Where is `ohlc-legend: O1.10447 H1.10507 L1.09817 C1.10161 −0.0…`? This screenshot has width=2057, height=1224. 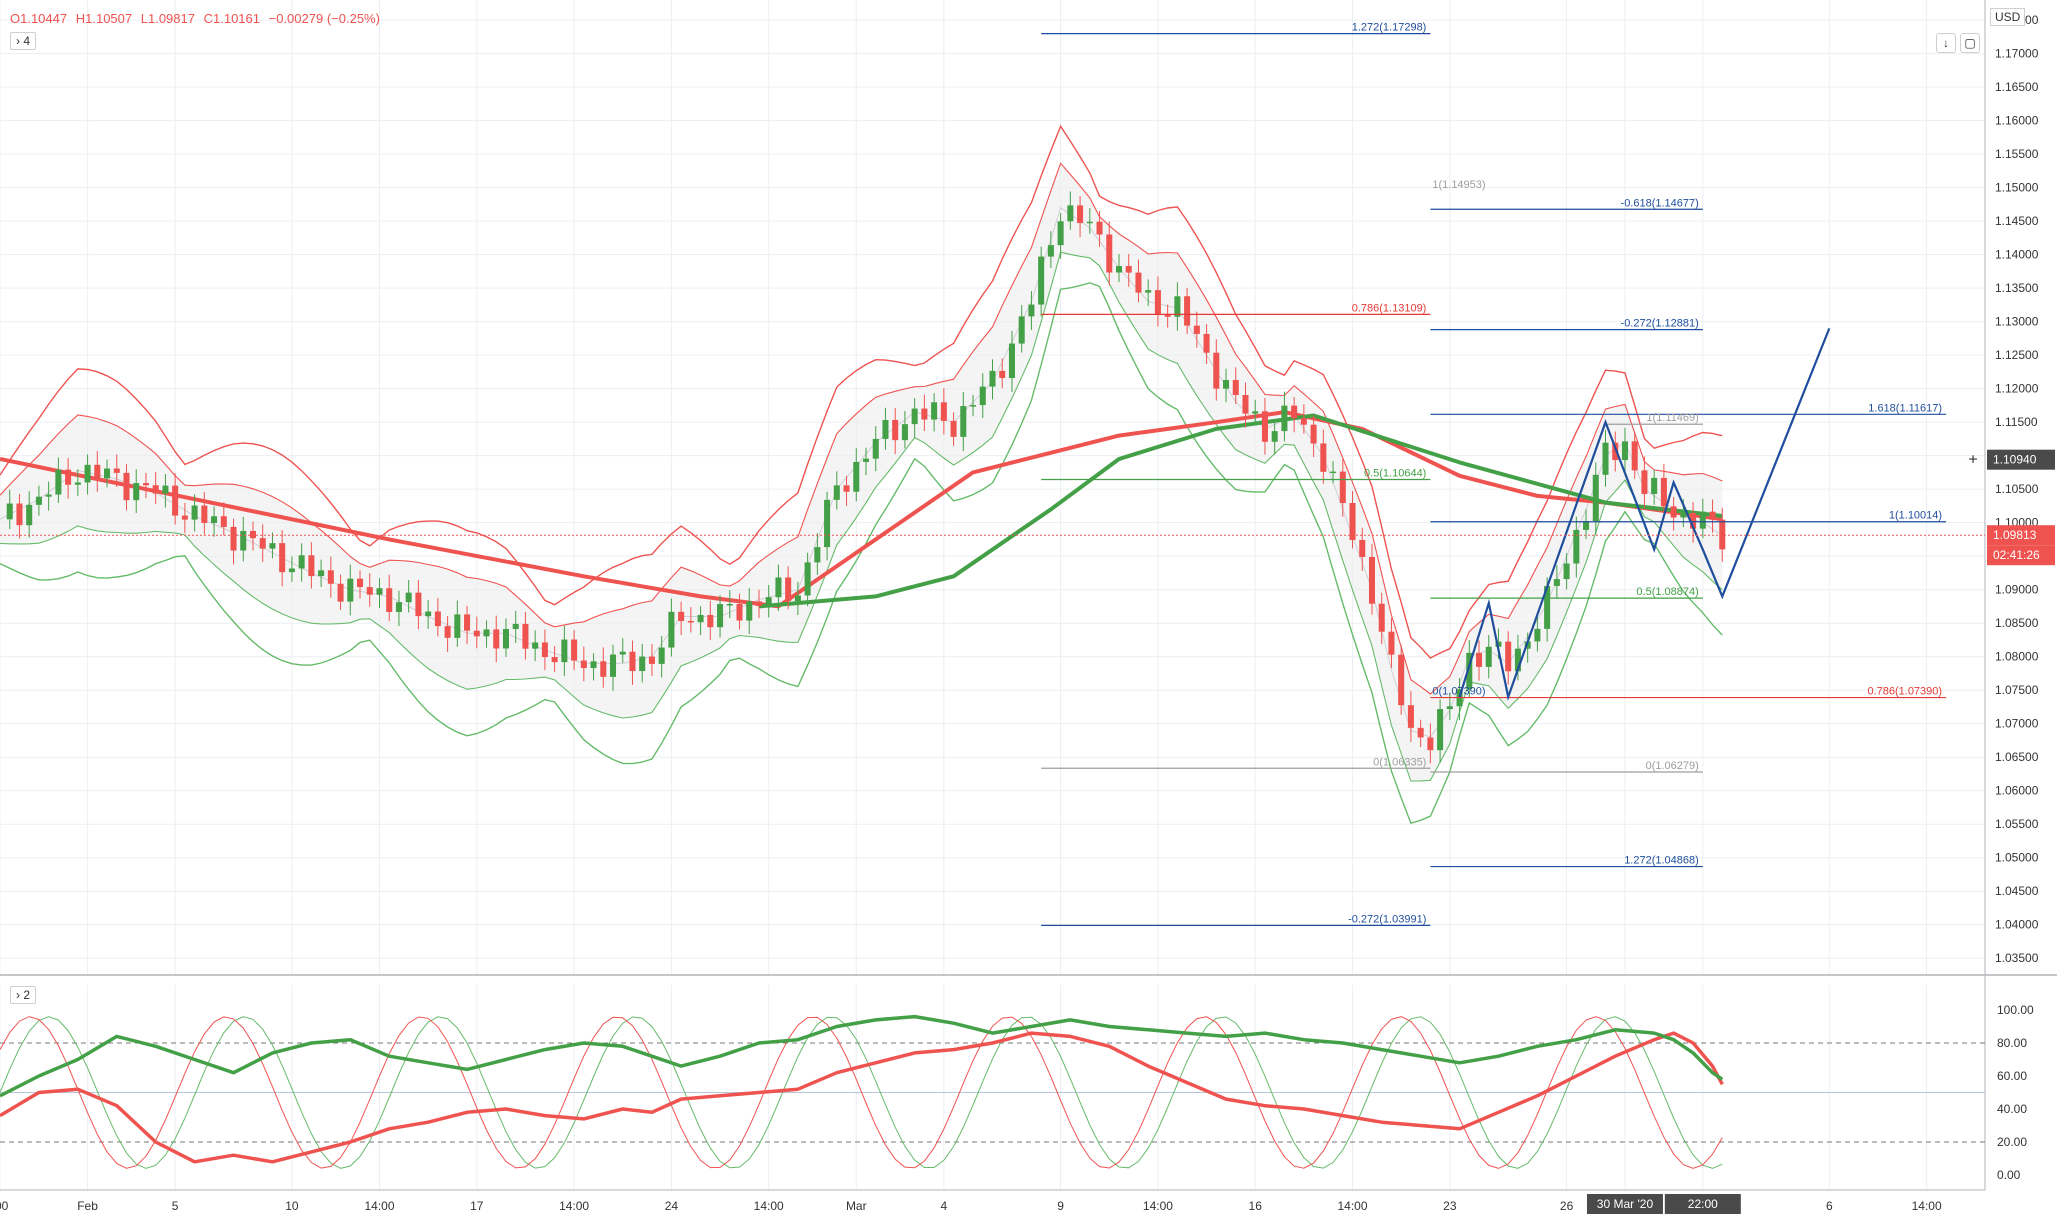 ohlc-legend: O1.10447 H1.10507 L1.09817 C1.10161 −0.0… is located at coordinates (197, 18).